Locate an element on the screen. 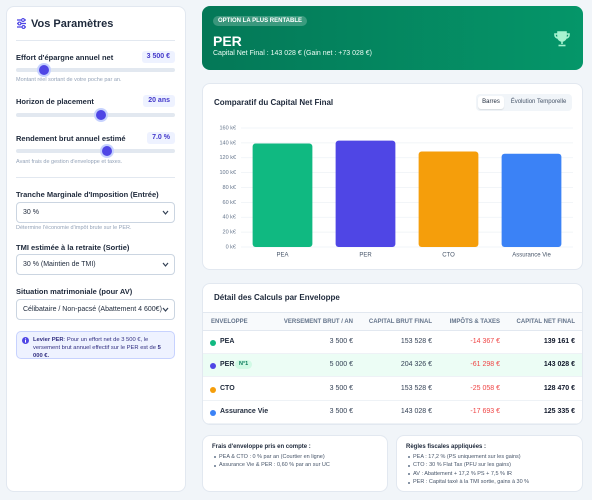 The height and width of the screenshot is (500, 592). table-cell: -25 058 € is located at coordinates (485, 388).